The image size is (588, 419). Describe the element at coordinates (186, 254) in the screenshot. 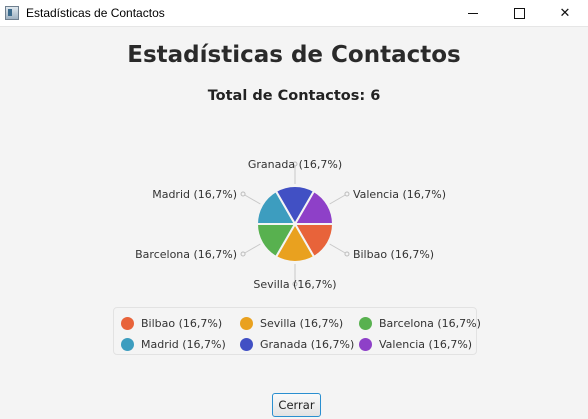

I see `pie-data-label: Barcelona (16,7%)` at that location.